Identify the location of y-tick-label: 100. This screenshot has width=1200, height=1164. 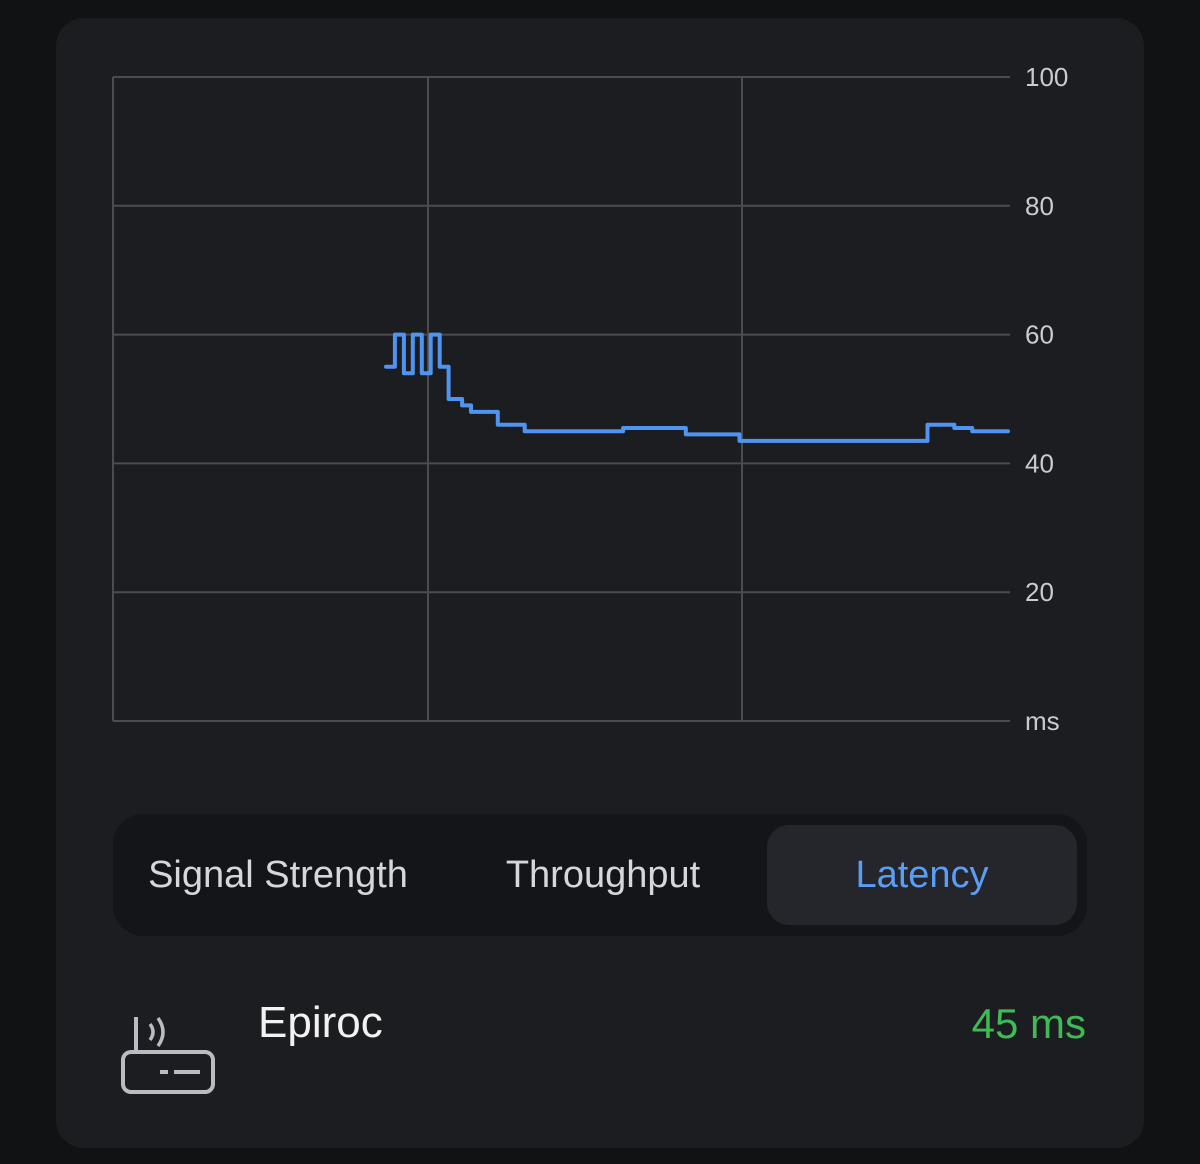
(1046, 77).